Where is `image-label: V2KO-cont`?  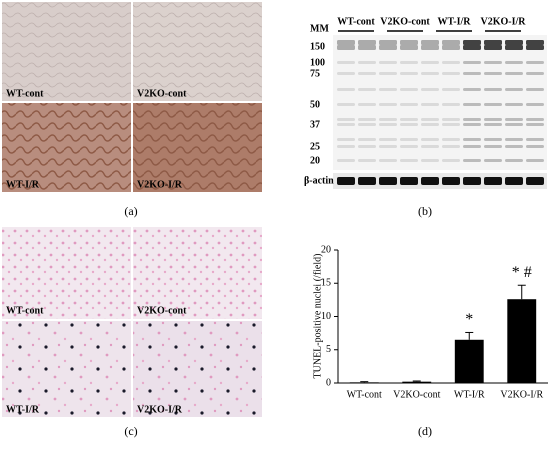 image-label: V2KO-cont is located at coordinates (162, 310).